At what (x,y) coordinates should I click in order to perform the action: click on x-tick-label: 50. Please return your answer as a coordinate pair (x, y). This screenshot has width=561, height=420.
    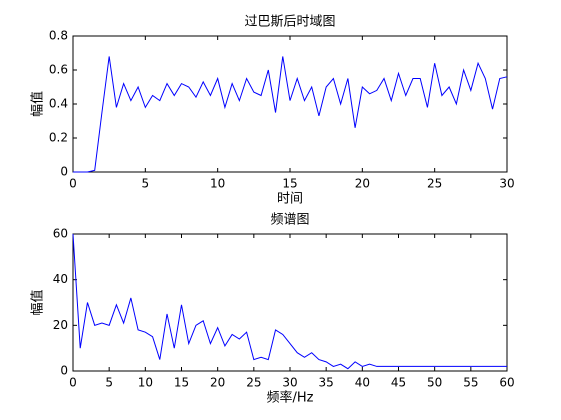
    Looking at the image, I should click on (434, 383).